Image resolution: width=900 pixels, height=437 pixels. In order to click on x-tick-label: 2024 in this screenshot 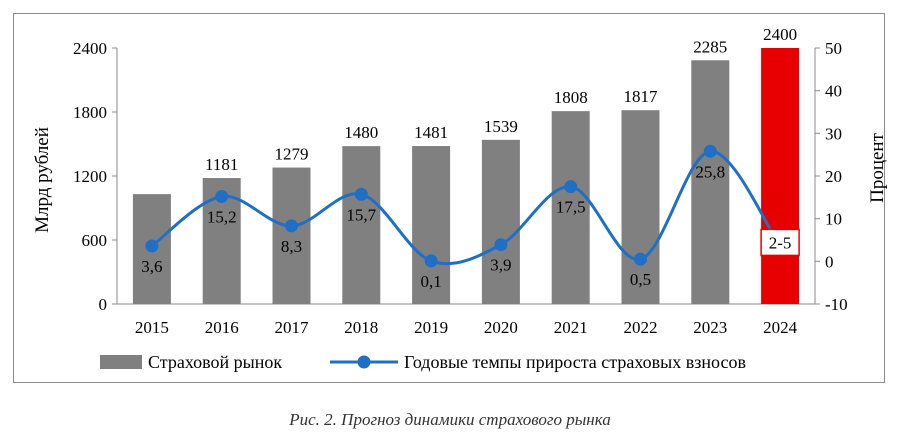, I will do `click(780, 327)`.